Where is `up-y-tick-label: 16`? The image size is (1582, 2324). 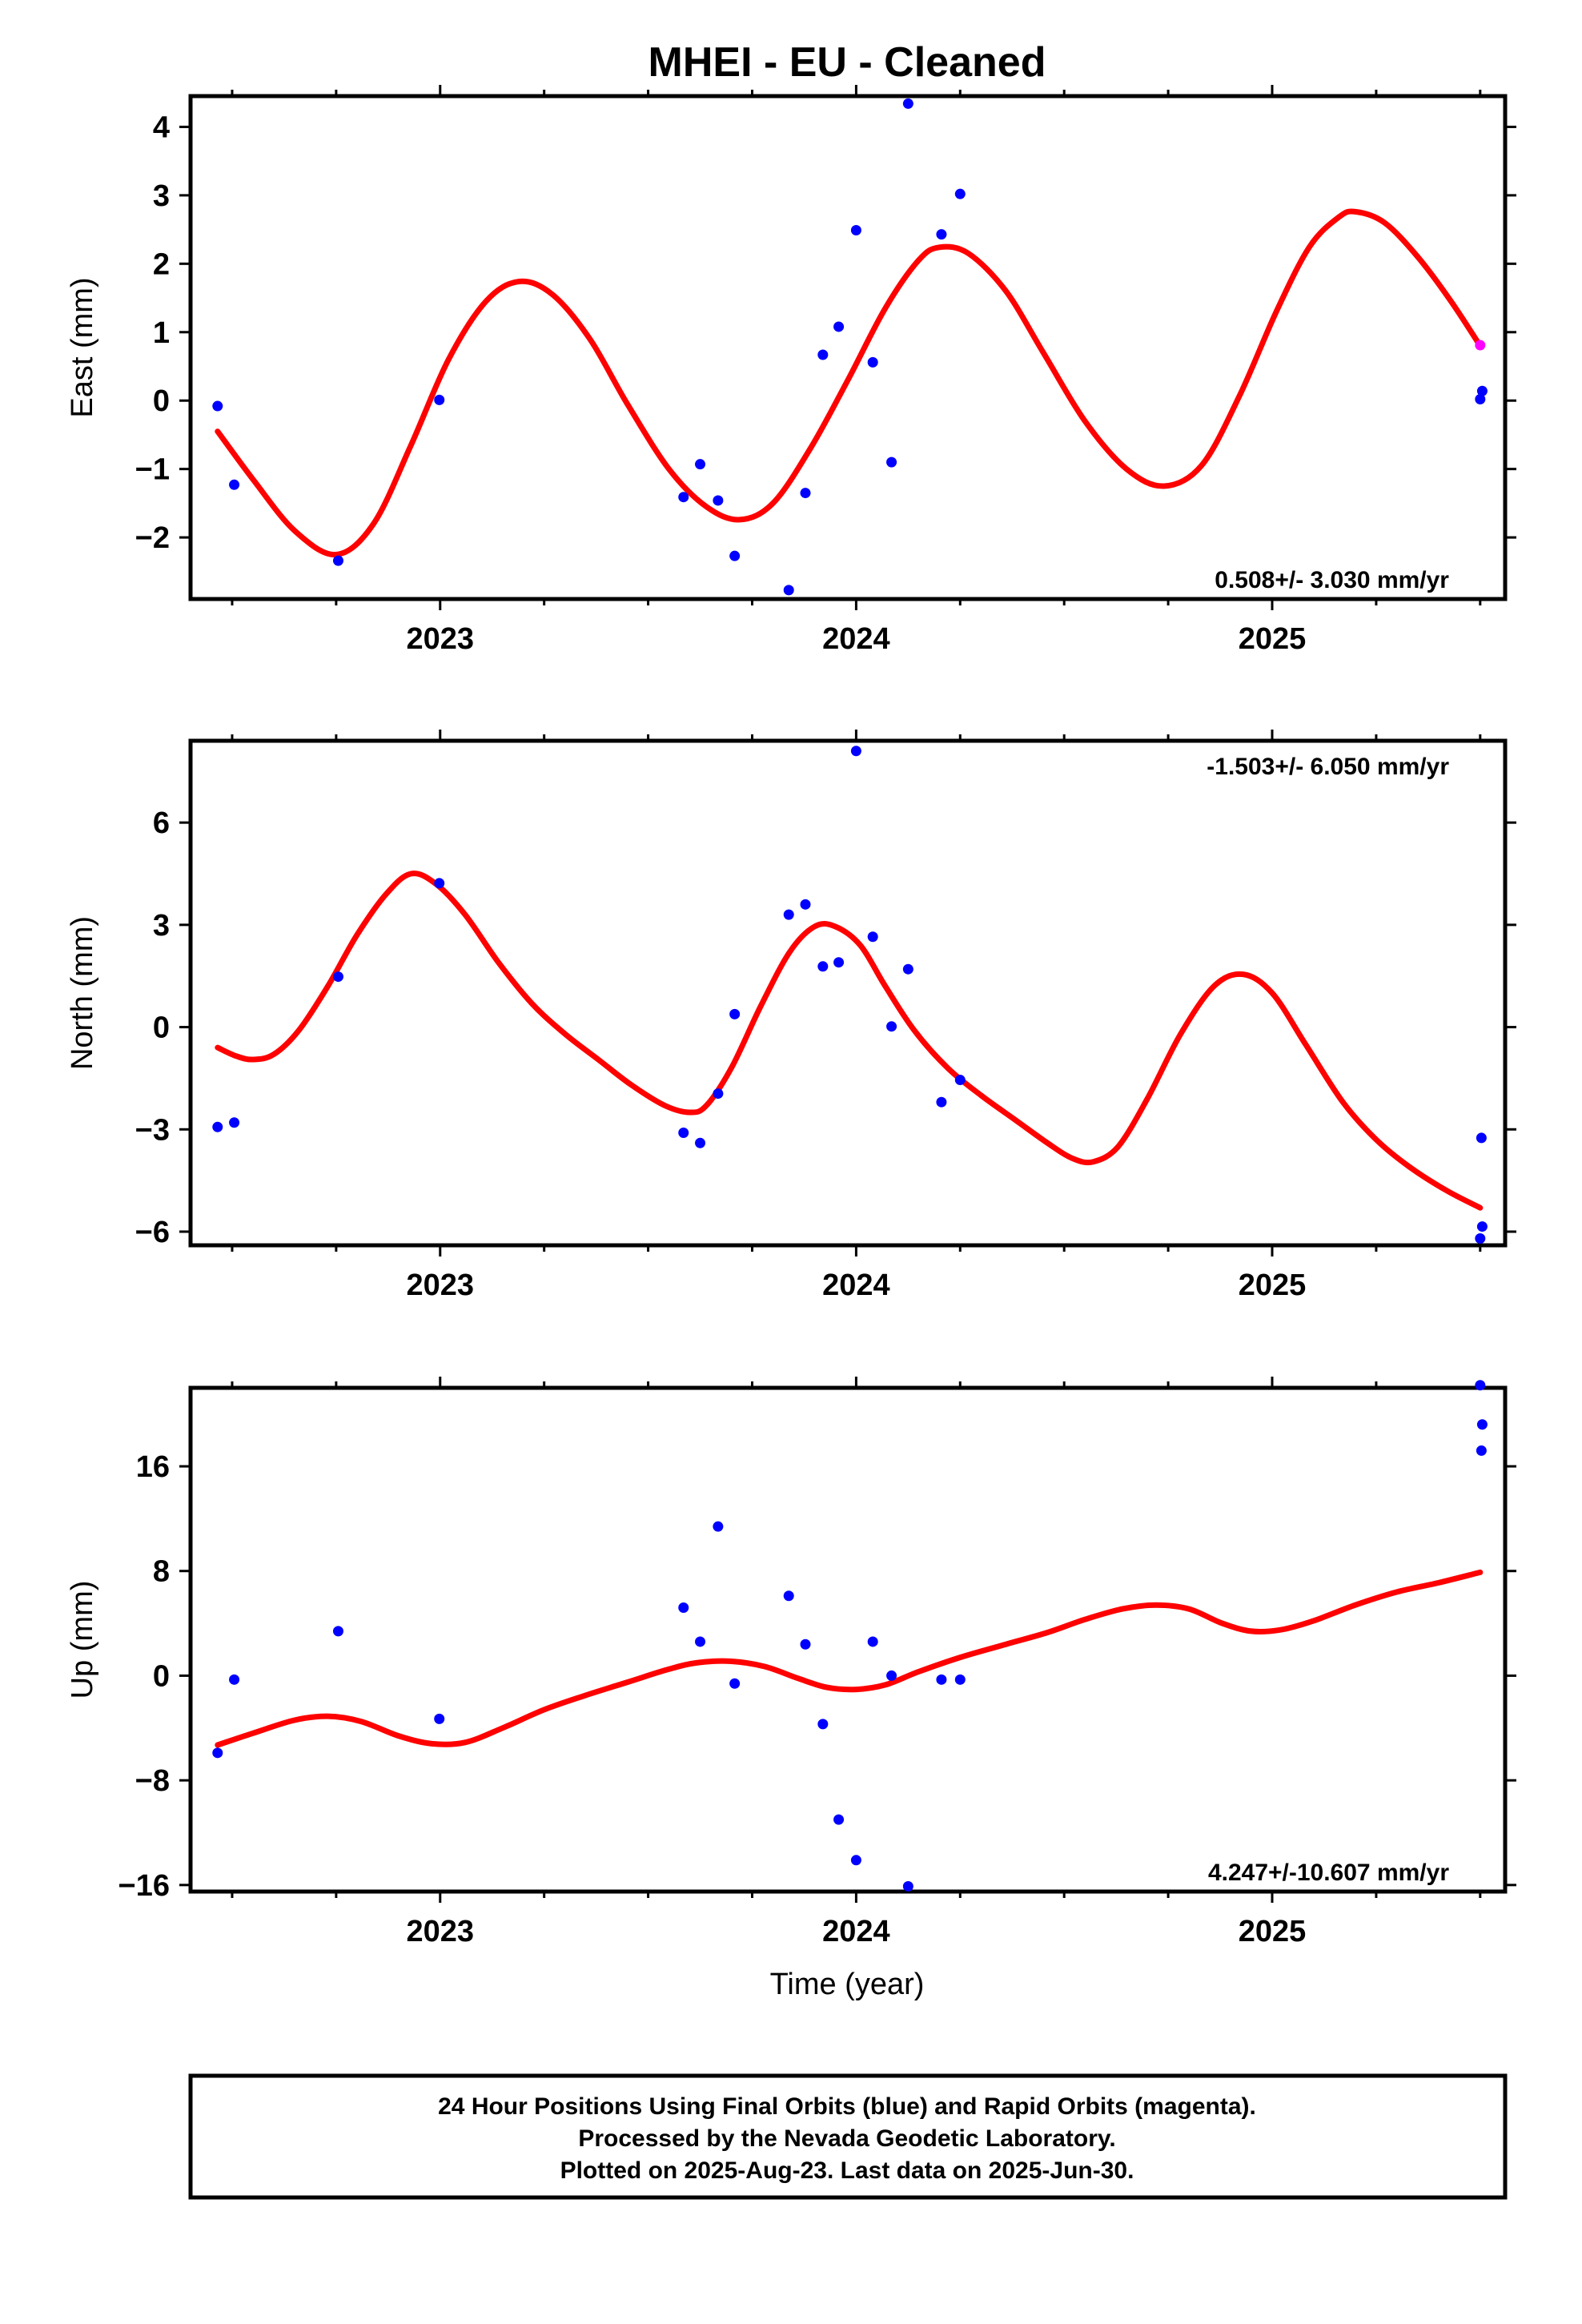
up-y-tick-label: 16 is located at coordinates (153, 1467).